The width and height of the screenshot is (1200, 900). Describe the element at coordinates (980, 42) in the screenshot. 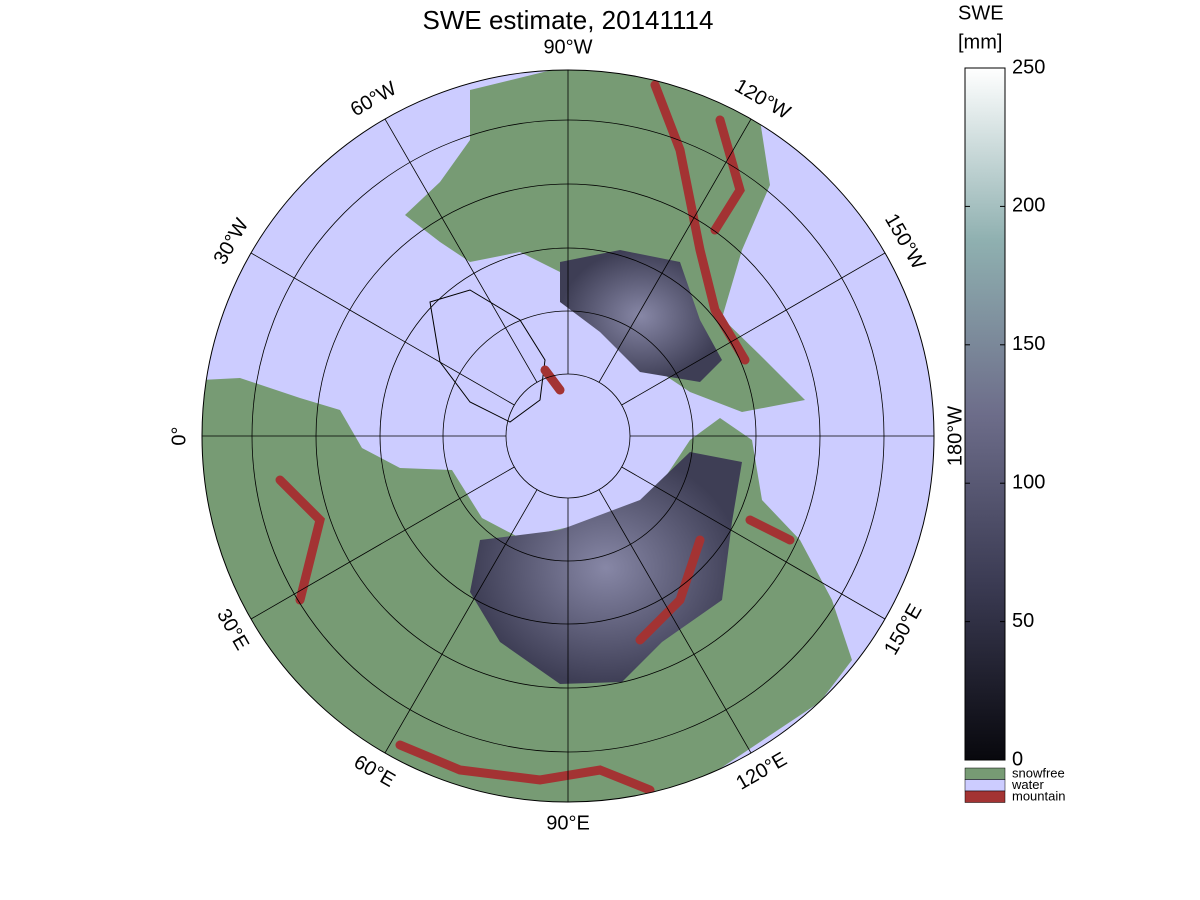

I see `colorbar-title: [mm]` at that location.